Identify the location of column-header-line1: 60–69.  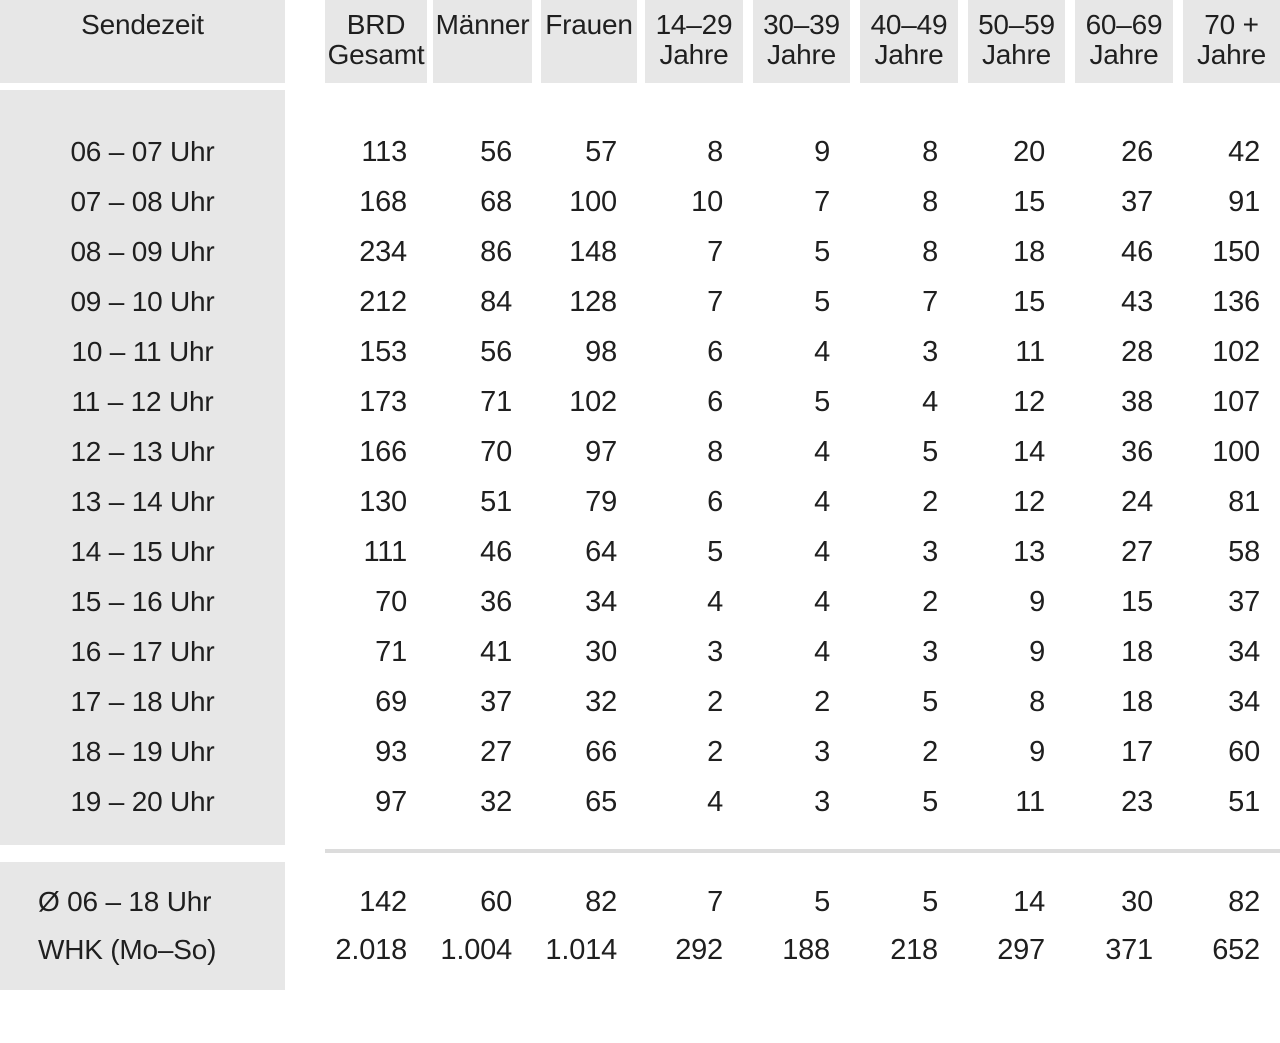
(1124, 24).